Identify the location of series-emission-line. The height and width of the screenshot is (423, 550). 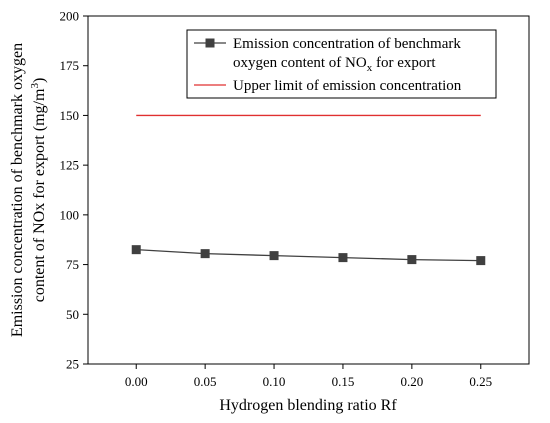
(308, 255).